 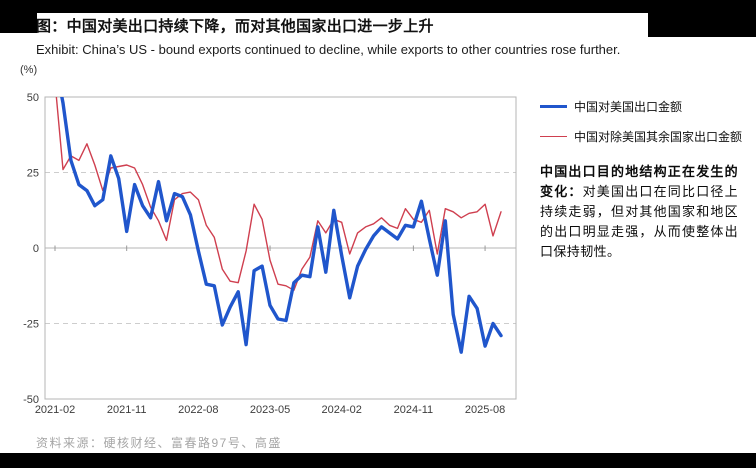 I want to click on commentary-lead: 中国出口目的地结构正在发生的变化：, so click(x=639, y=181).